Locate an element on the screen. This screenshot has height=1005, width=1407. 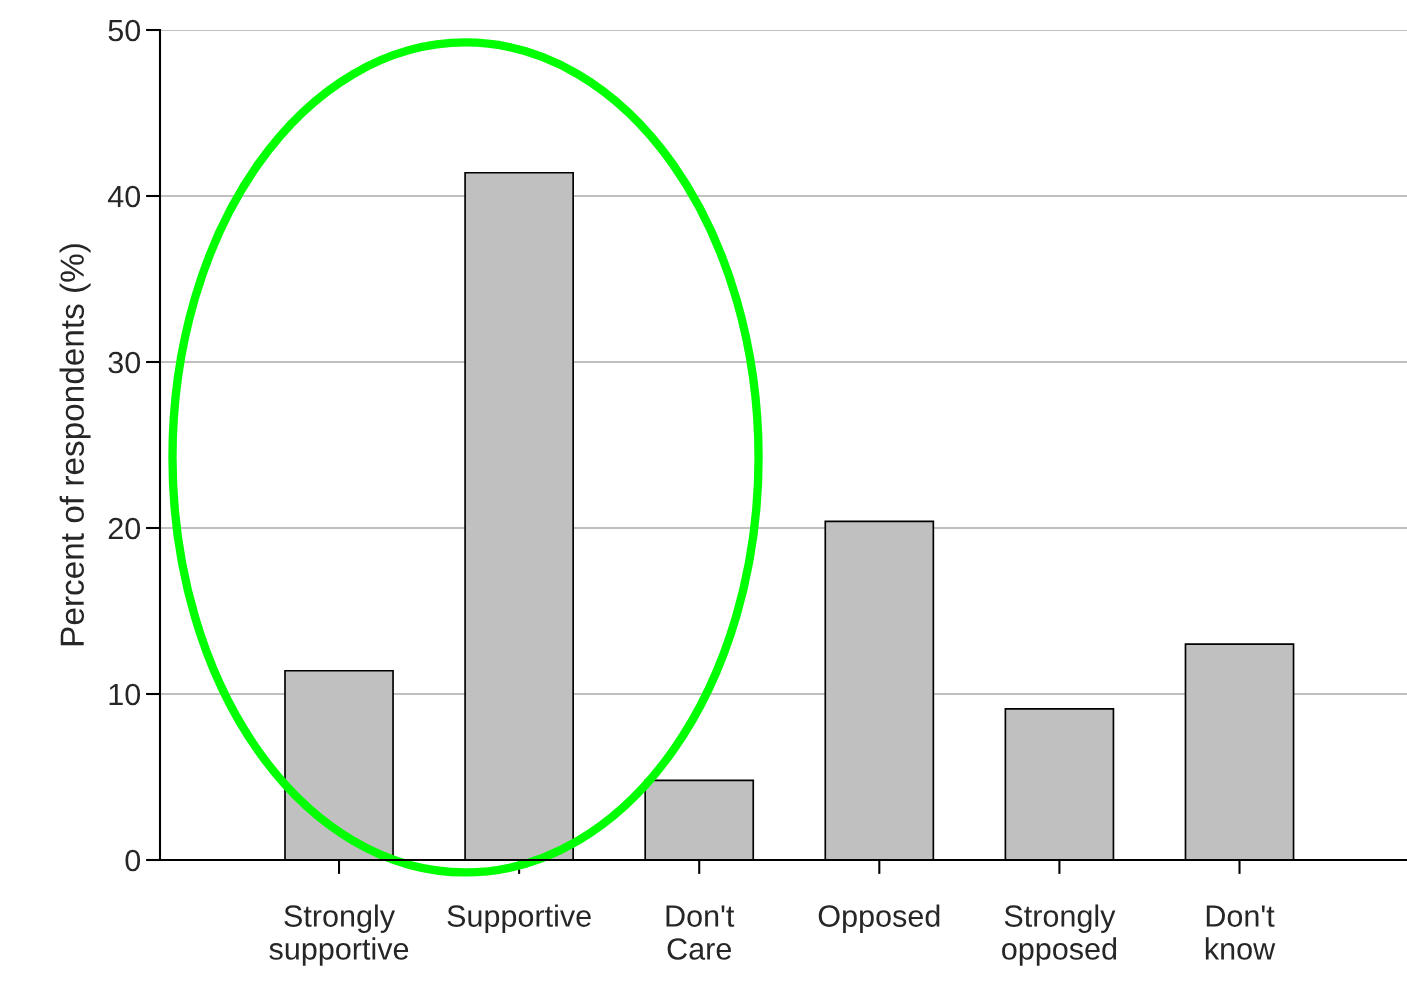
x-tick-label: Don't Care is located at coordinates (700, 932).